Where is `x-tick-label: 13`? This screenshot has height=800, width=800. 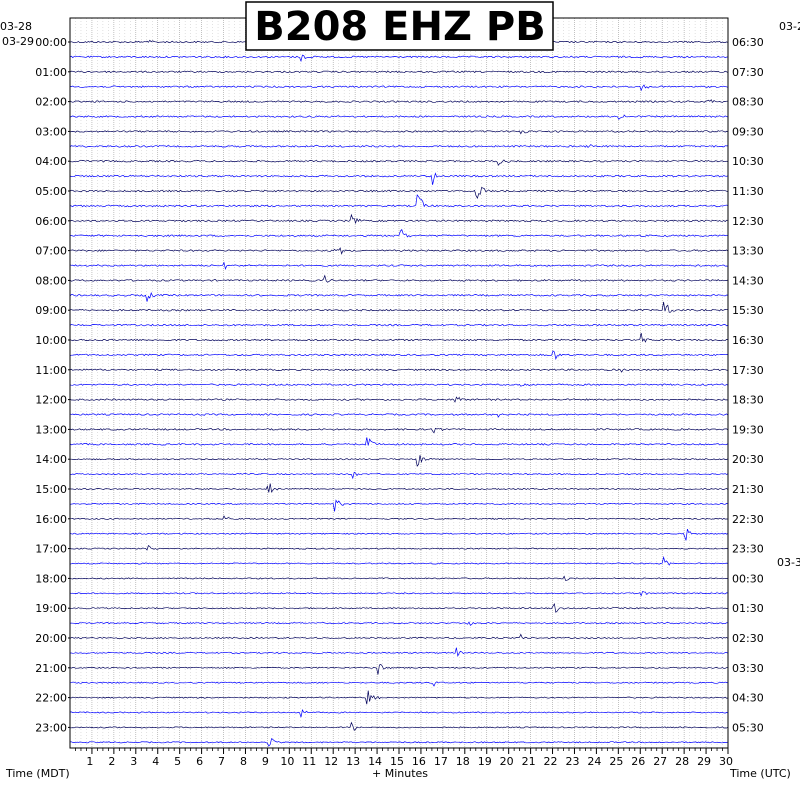 x-tick-label: 13 is located at coordinates (353, 761).